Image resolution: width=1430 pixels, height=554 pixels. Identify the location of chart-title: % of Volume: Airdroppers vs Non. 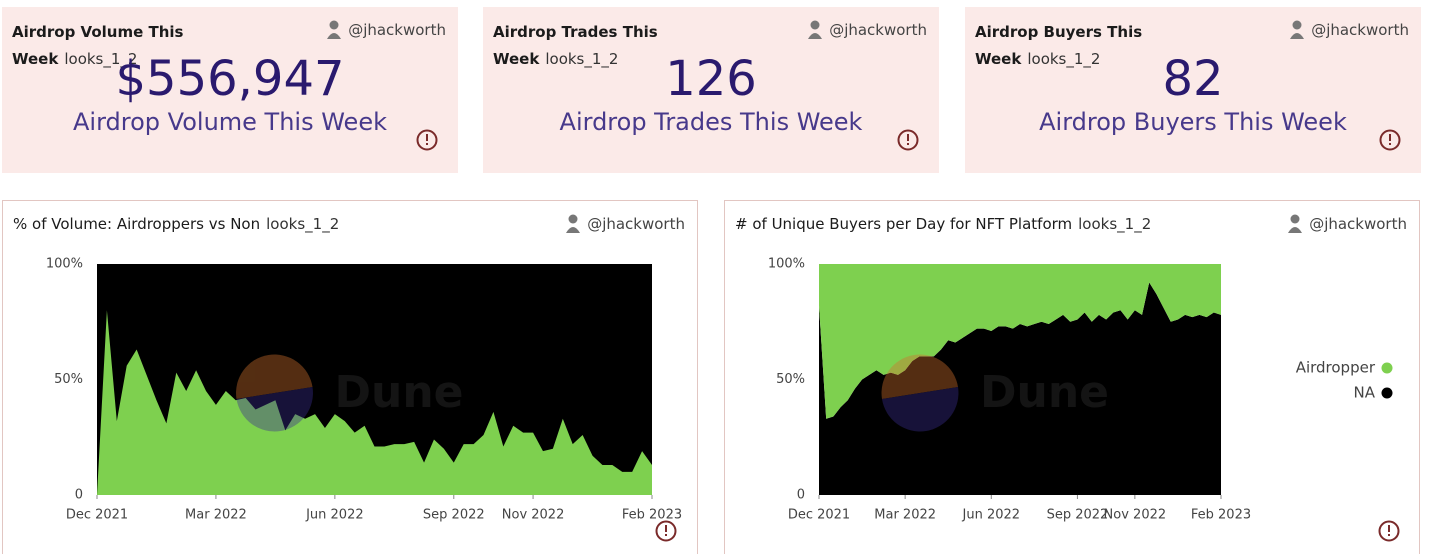
(137, 224).